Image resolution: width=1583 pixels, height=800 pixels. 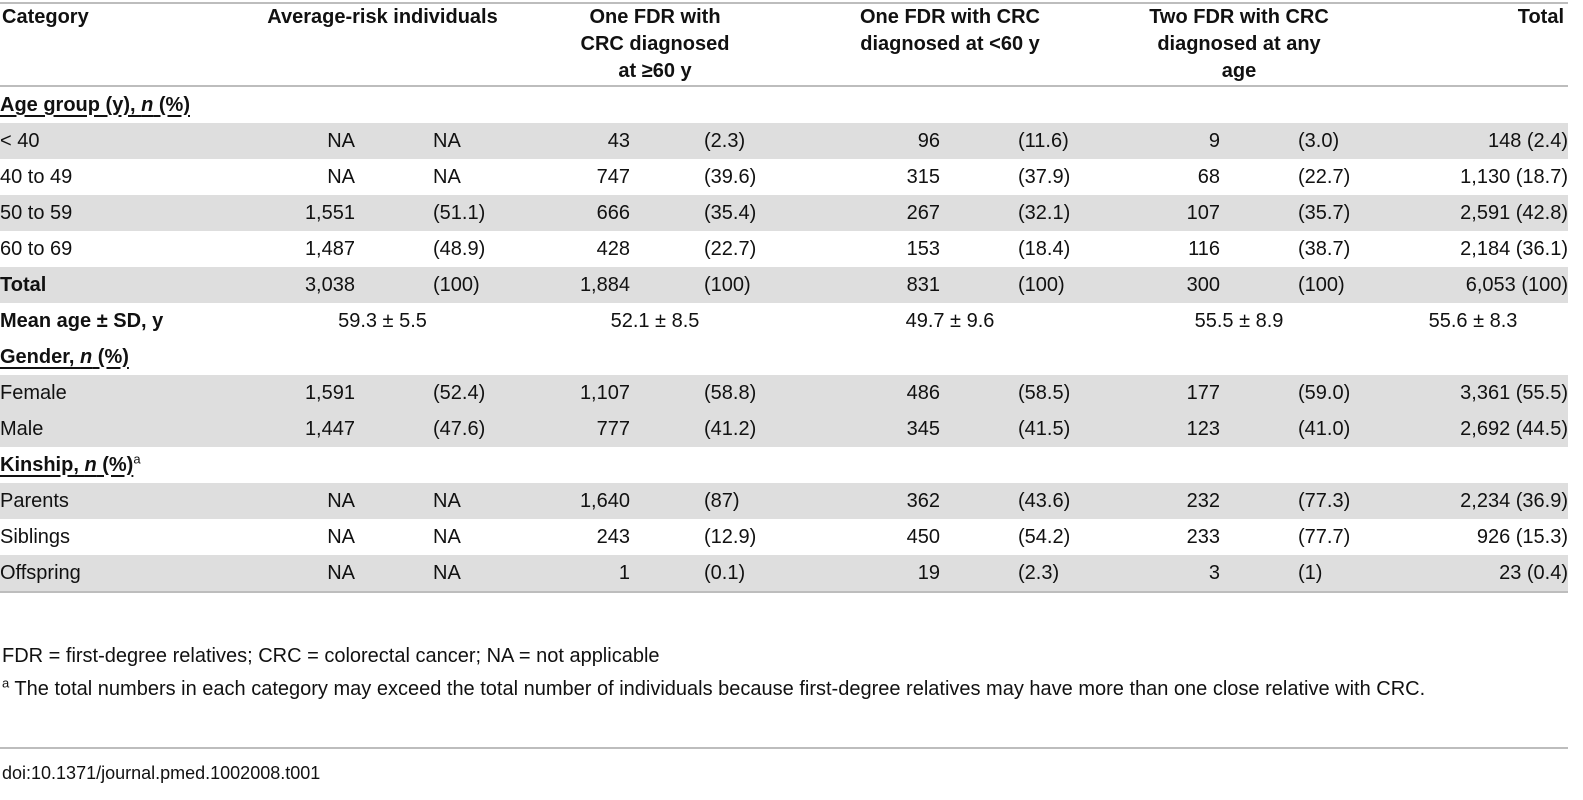 I want to click on cell: 1,107, so click(x=570, y=393).